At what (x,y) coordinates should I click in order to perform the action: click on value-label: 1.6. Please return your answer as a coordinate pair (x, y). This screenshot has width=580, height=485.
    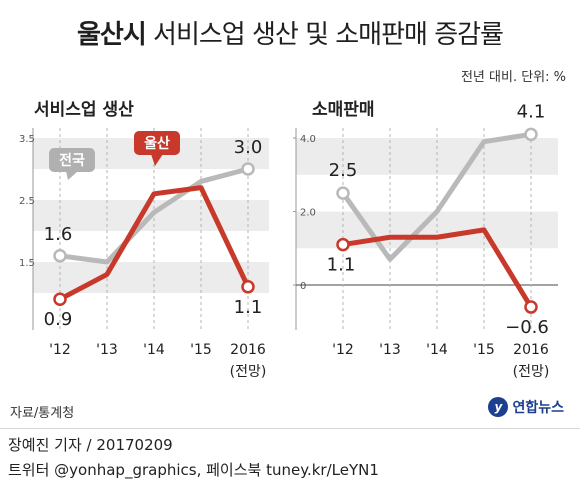
    Looking at the image, I should click on (58, 234).